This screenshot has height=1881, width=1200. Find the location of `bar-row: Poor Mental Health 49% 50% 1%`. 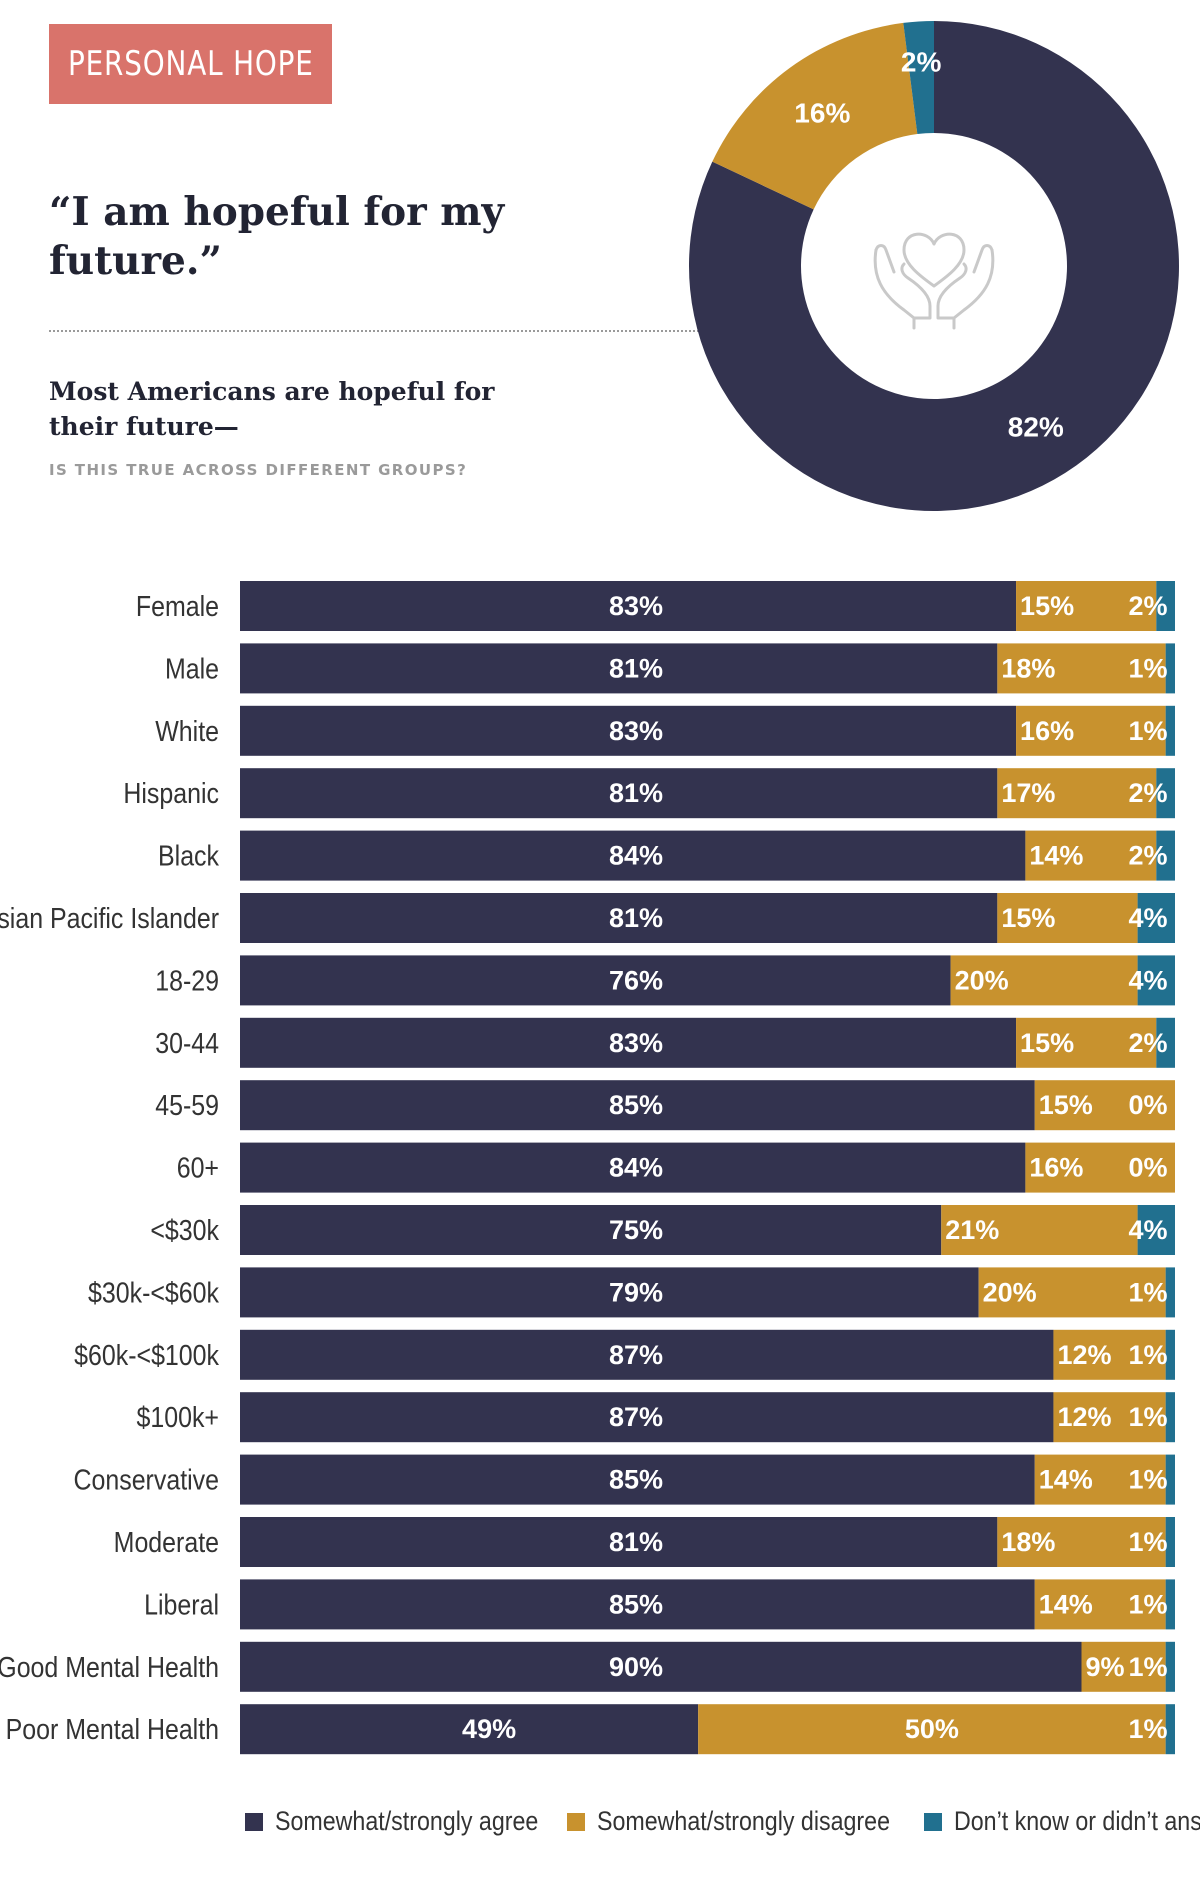

bar-row: Poor Mental Health 49% 50% 1% is located at coordinates (590, 1729).